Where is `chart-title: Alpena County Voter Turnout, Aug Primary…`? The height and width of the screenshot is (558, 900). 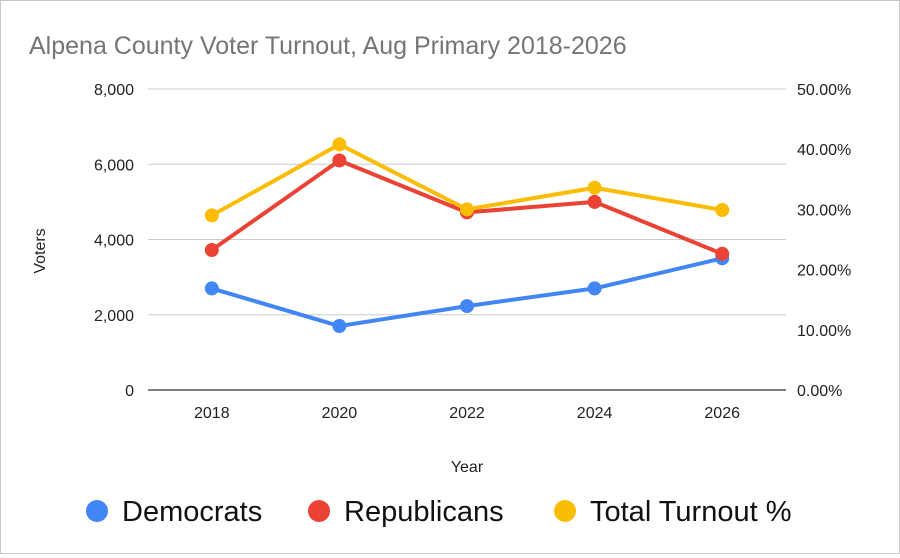 chart-title: Alpena County Voter Turnout, Aug Primary… is located at coordinates (328, 46).